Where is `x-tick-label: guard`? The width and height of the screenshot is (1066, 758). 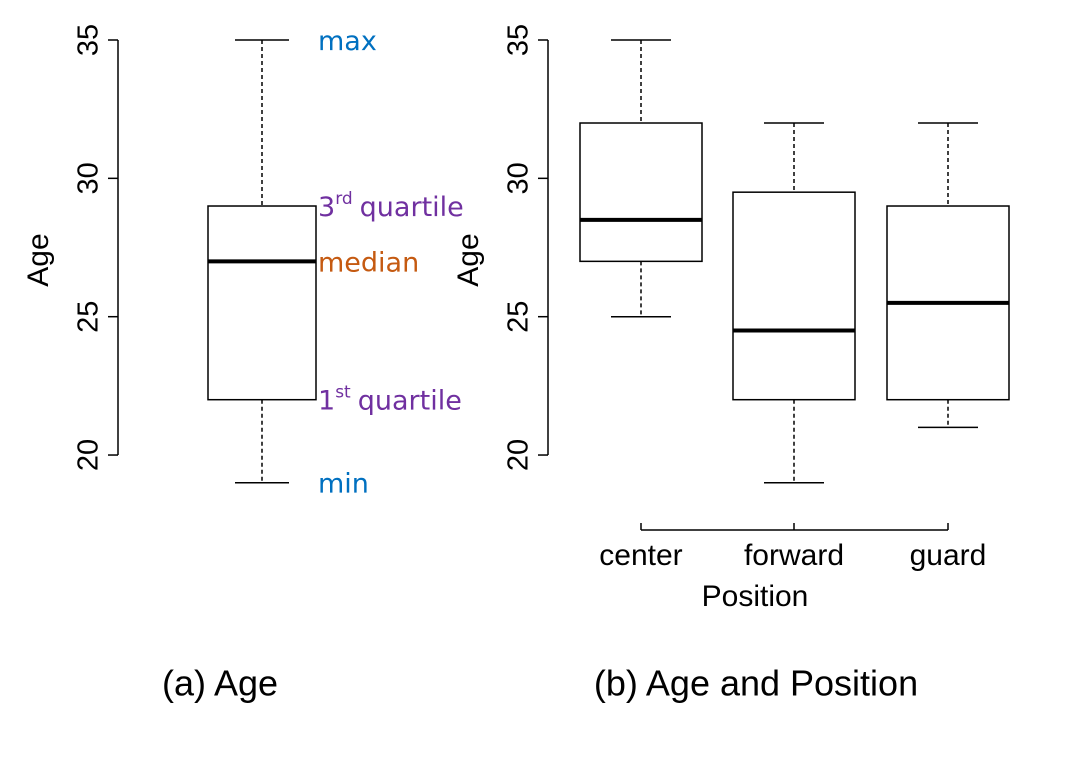 x-tick-label: guard is located at coordinates (948, 555).